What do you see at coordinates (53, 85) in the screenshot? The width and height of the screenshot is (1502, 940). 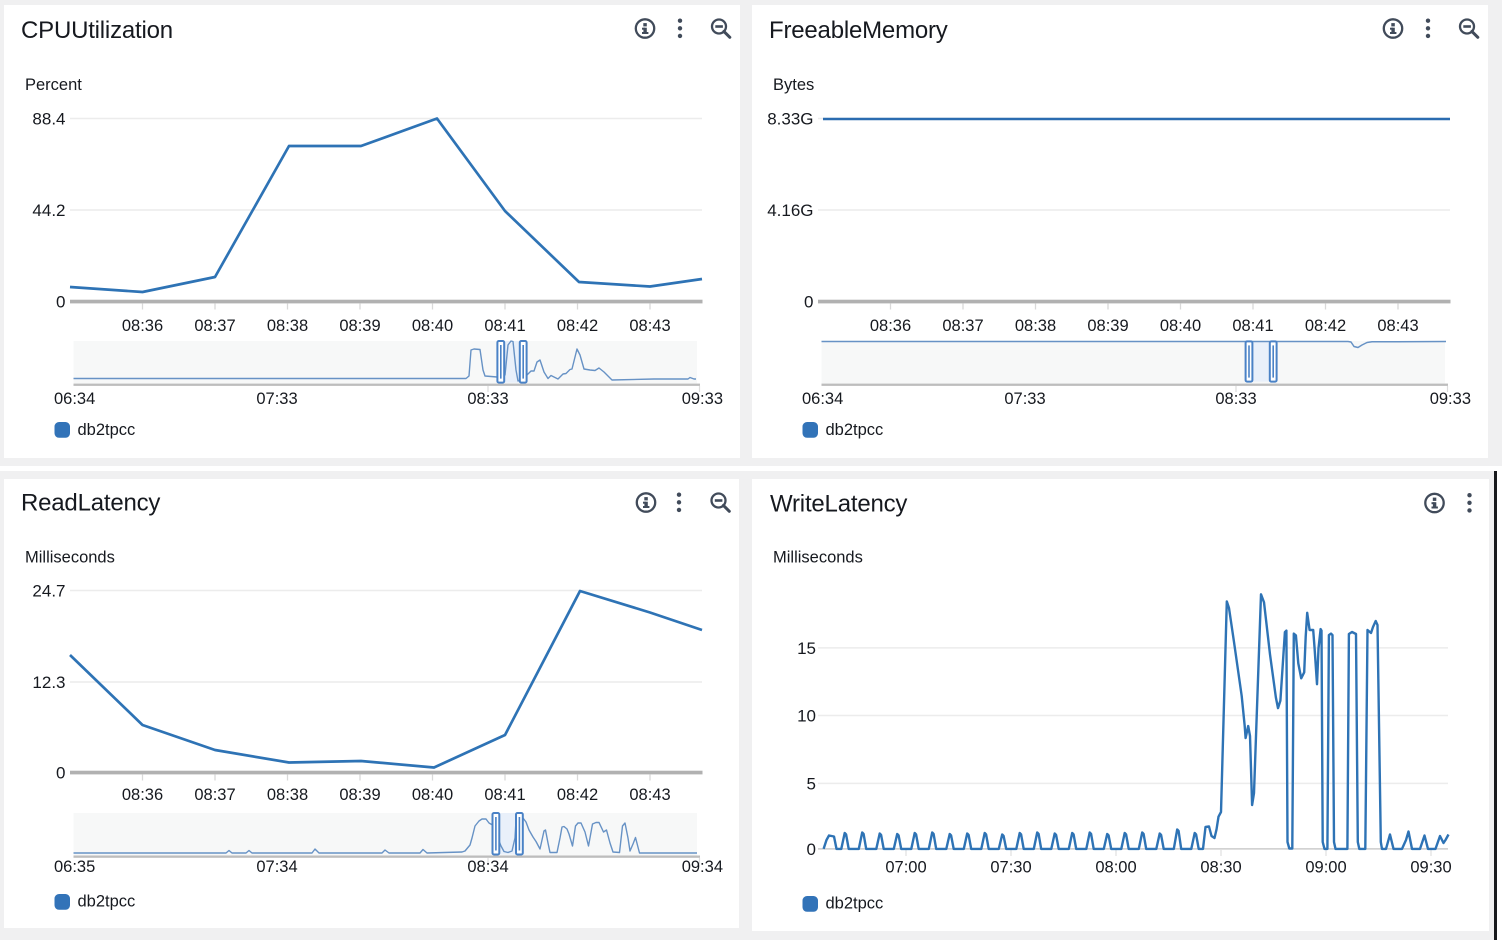 I see `svg-text: Percent` at bounding box center [53, 85].